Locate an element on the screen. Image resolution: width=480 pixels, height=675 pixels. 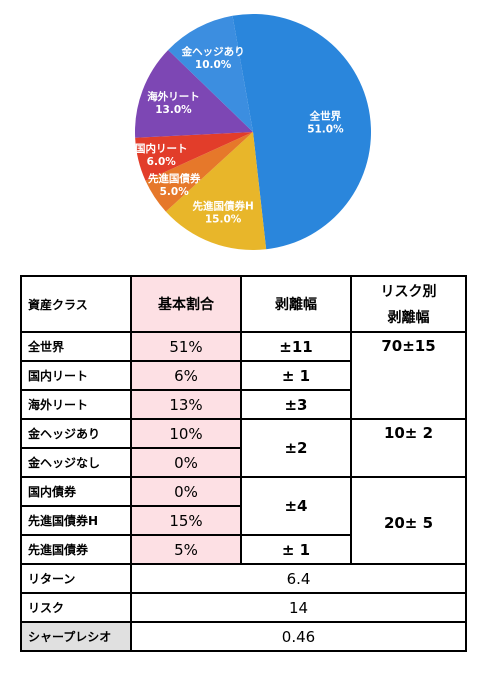
header-risk-deviation-line2: 剥離幅 is located at coordinates (408, 318).